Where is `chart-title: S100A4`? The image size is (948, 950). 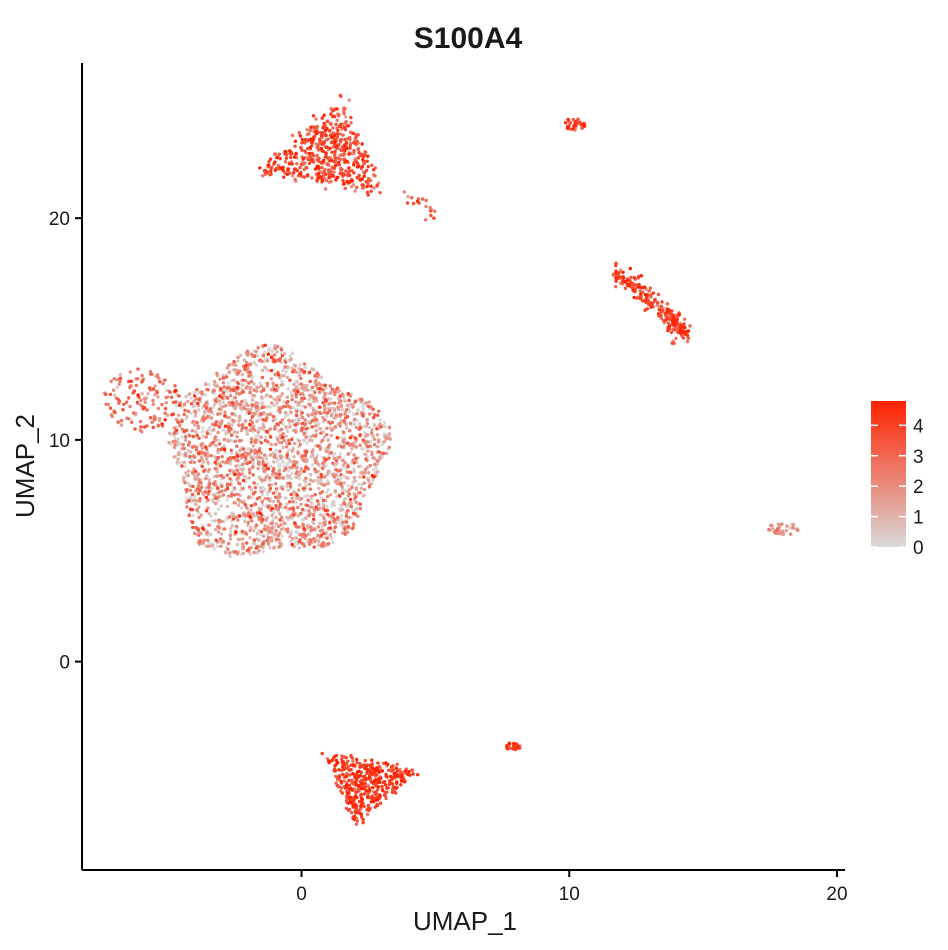
chart-title: S100A4 is located at coordinates (468, 38).